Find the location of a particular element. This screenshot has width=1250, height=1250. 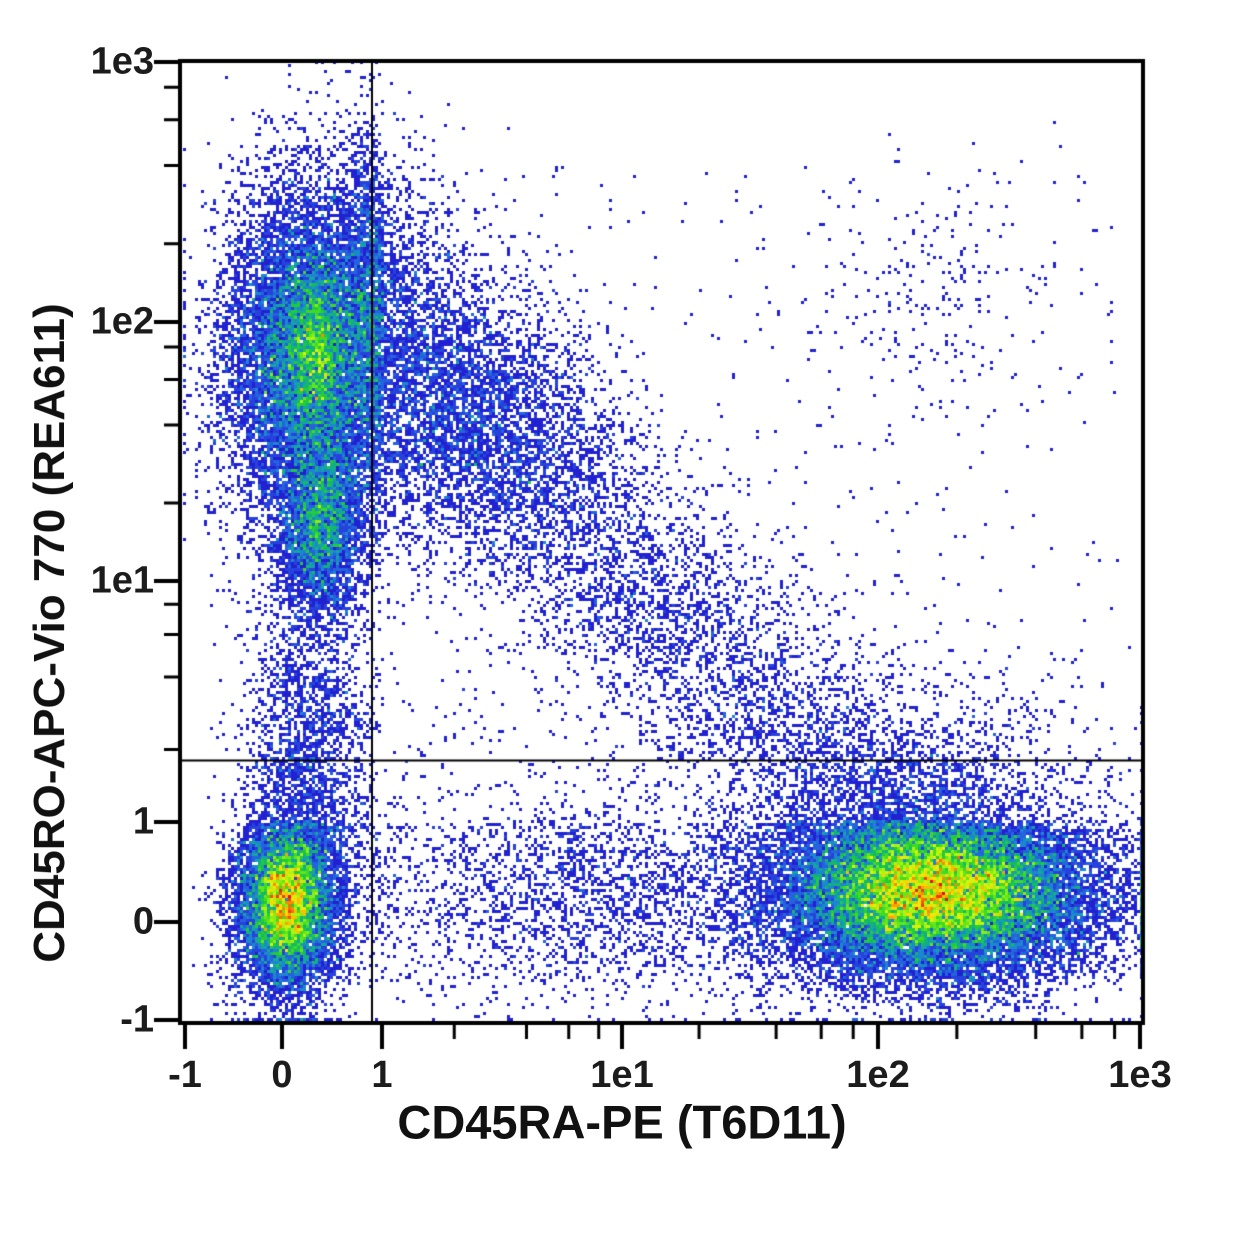

y-axis-title: CD45RO-APC-Vio 770 (REA611) is located at coordinates (49, 633).